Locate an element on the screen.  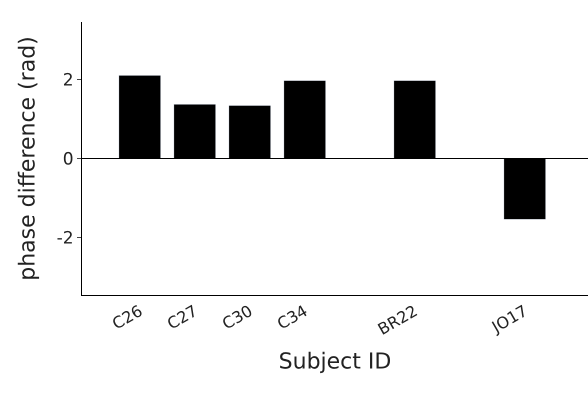
x-tick-label: C30 is located at coordinates (237, 317).